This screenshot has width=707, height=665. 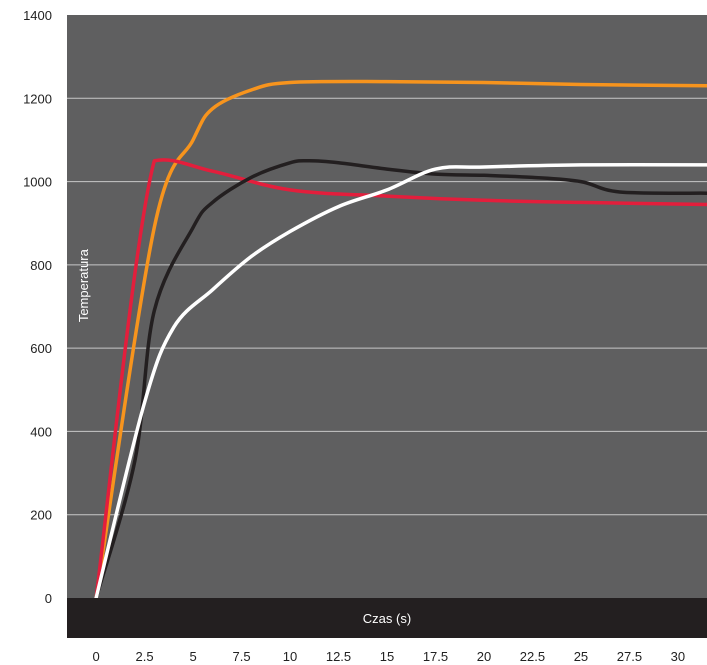 What do you see at coordinates (532, 656) in the screenshot?
I see `x-tick-label: 22.5` at bounding box center [532, 656].